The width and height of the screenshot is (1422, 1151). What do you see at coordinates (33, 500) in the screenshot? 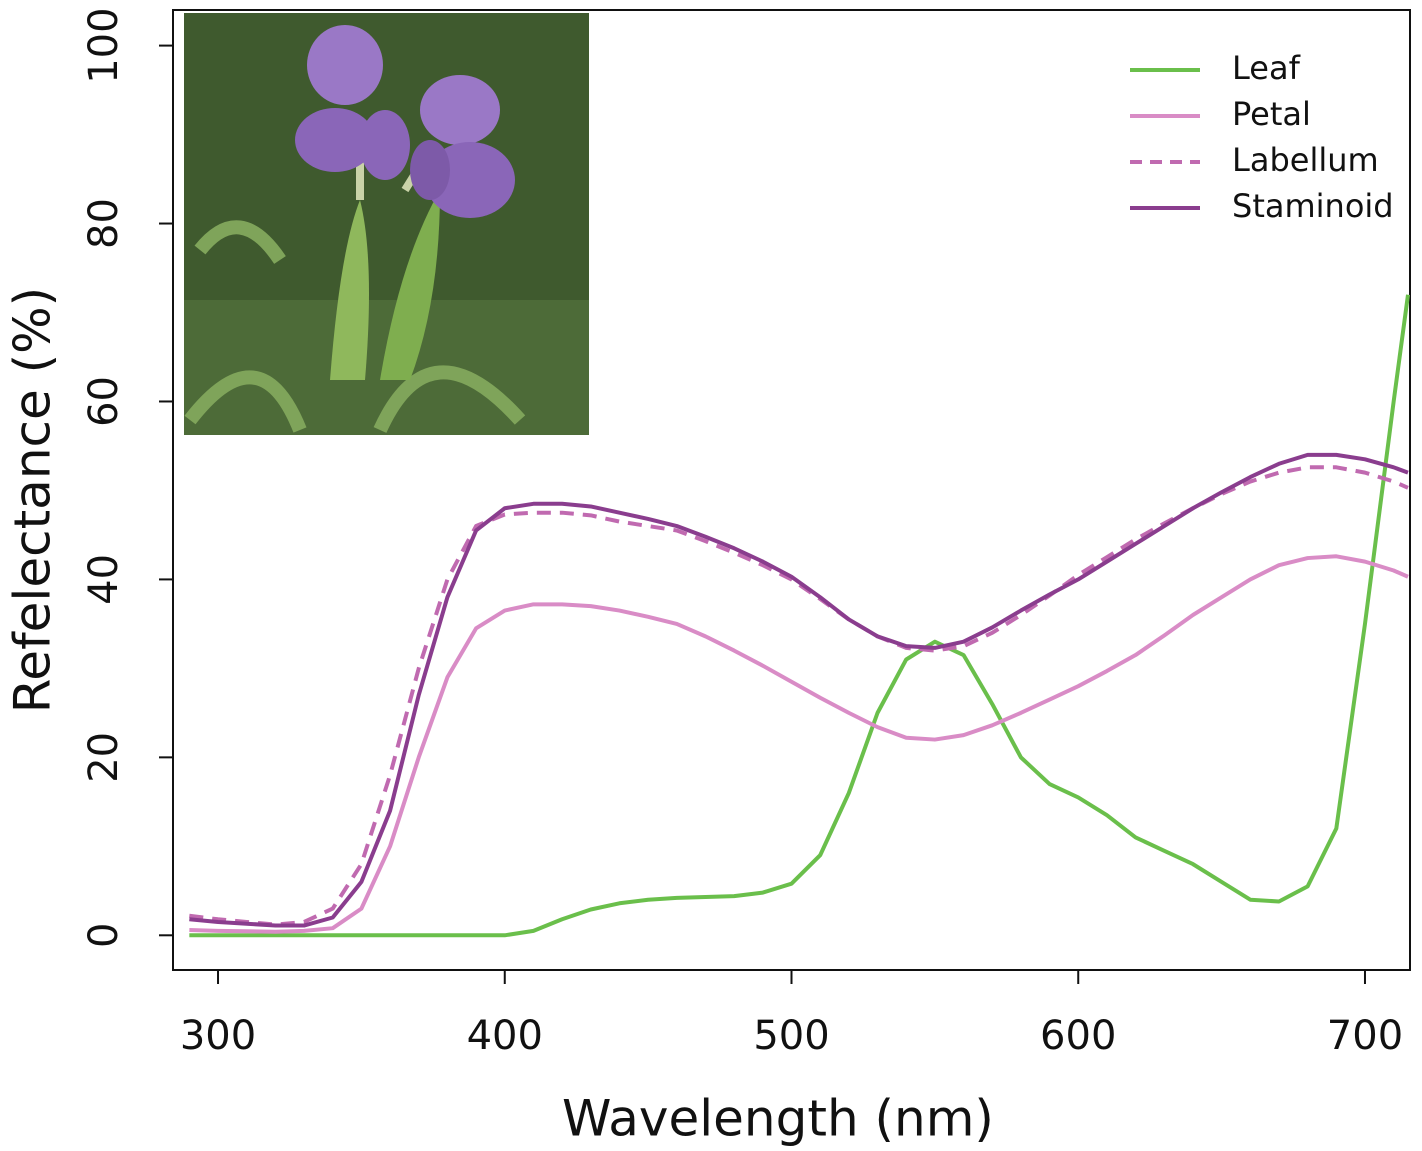
I see `y-axis-title: Refelectance (%)` at bounding box center [33, 500].